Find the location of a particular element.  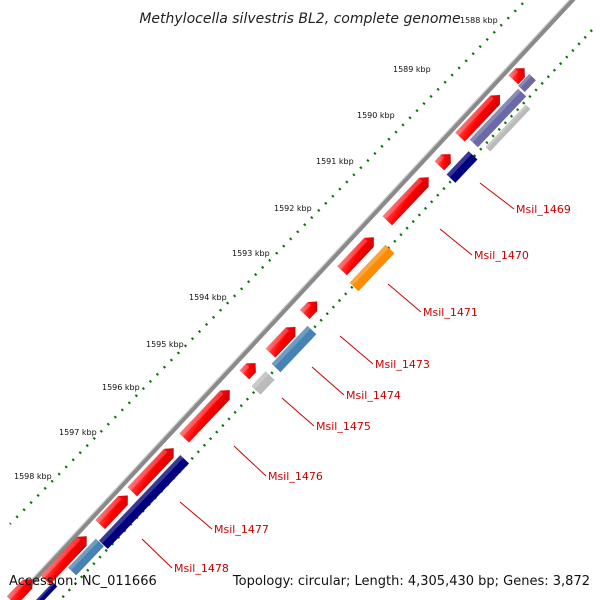

gene-label: Msil_1476 is located at coordinates (295, 476).